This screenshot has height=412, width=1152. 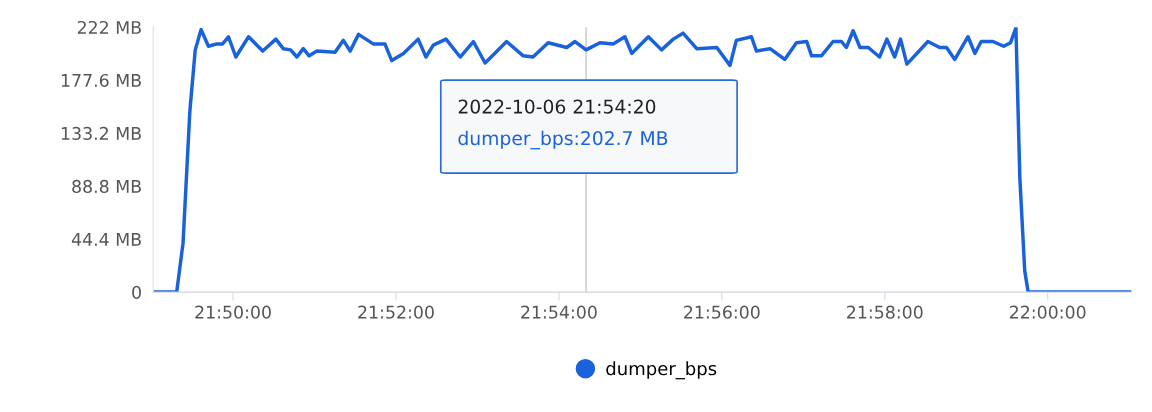 I want to click on annotation: dumper_bps:202.7 MB, so click(x=563, y=140).